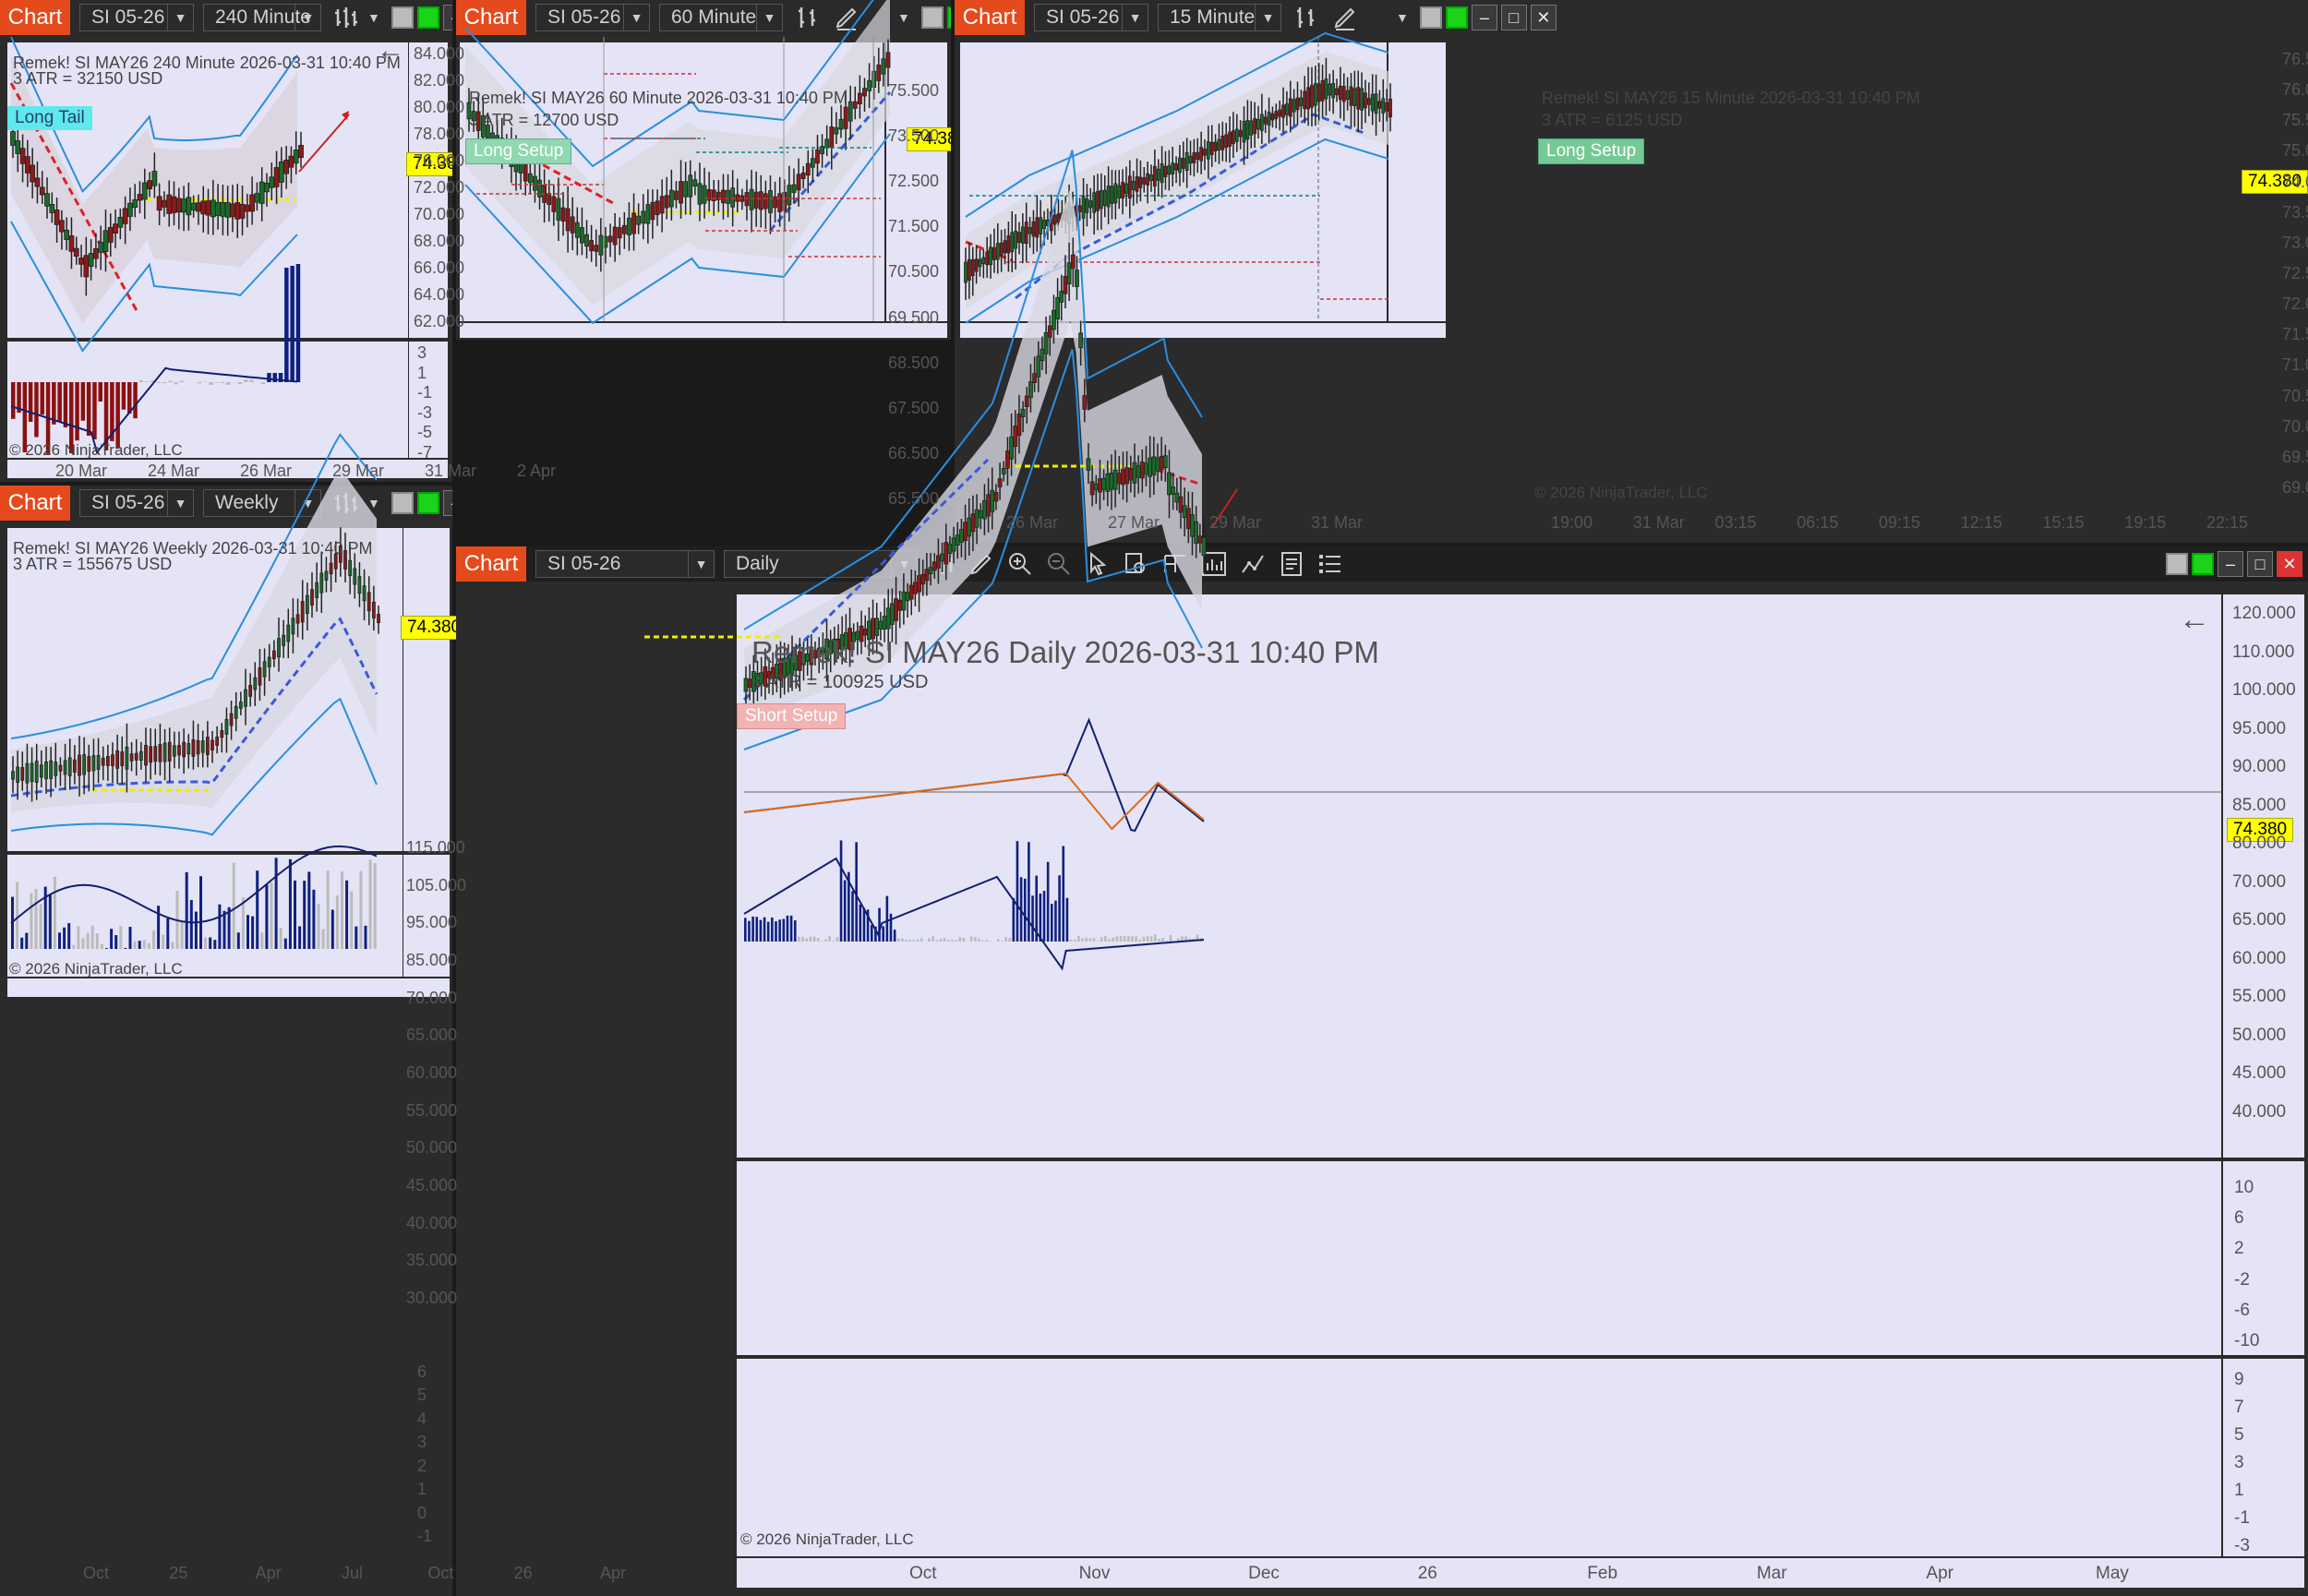 The image size is (2308, 1596). What do you see at coordinates (721, 17) in the screenshot?
I see `period-selector: 60 Minute ▼` at bounding box center [721, 17].